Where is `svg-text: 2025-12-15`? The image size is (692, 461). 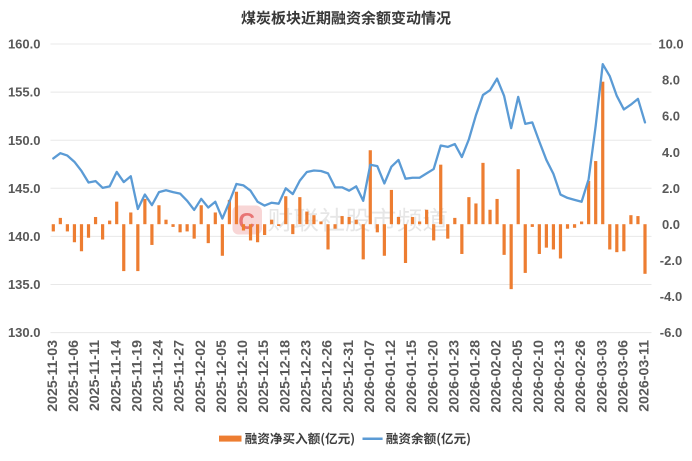 svg-text: 2025-12-15 is located at coordinates (264, 376).